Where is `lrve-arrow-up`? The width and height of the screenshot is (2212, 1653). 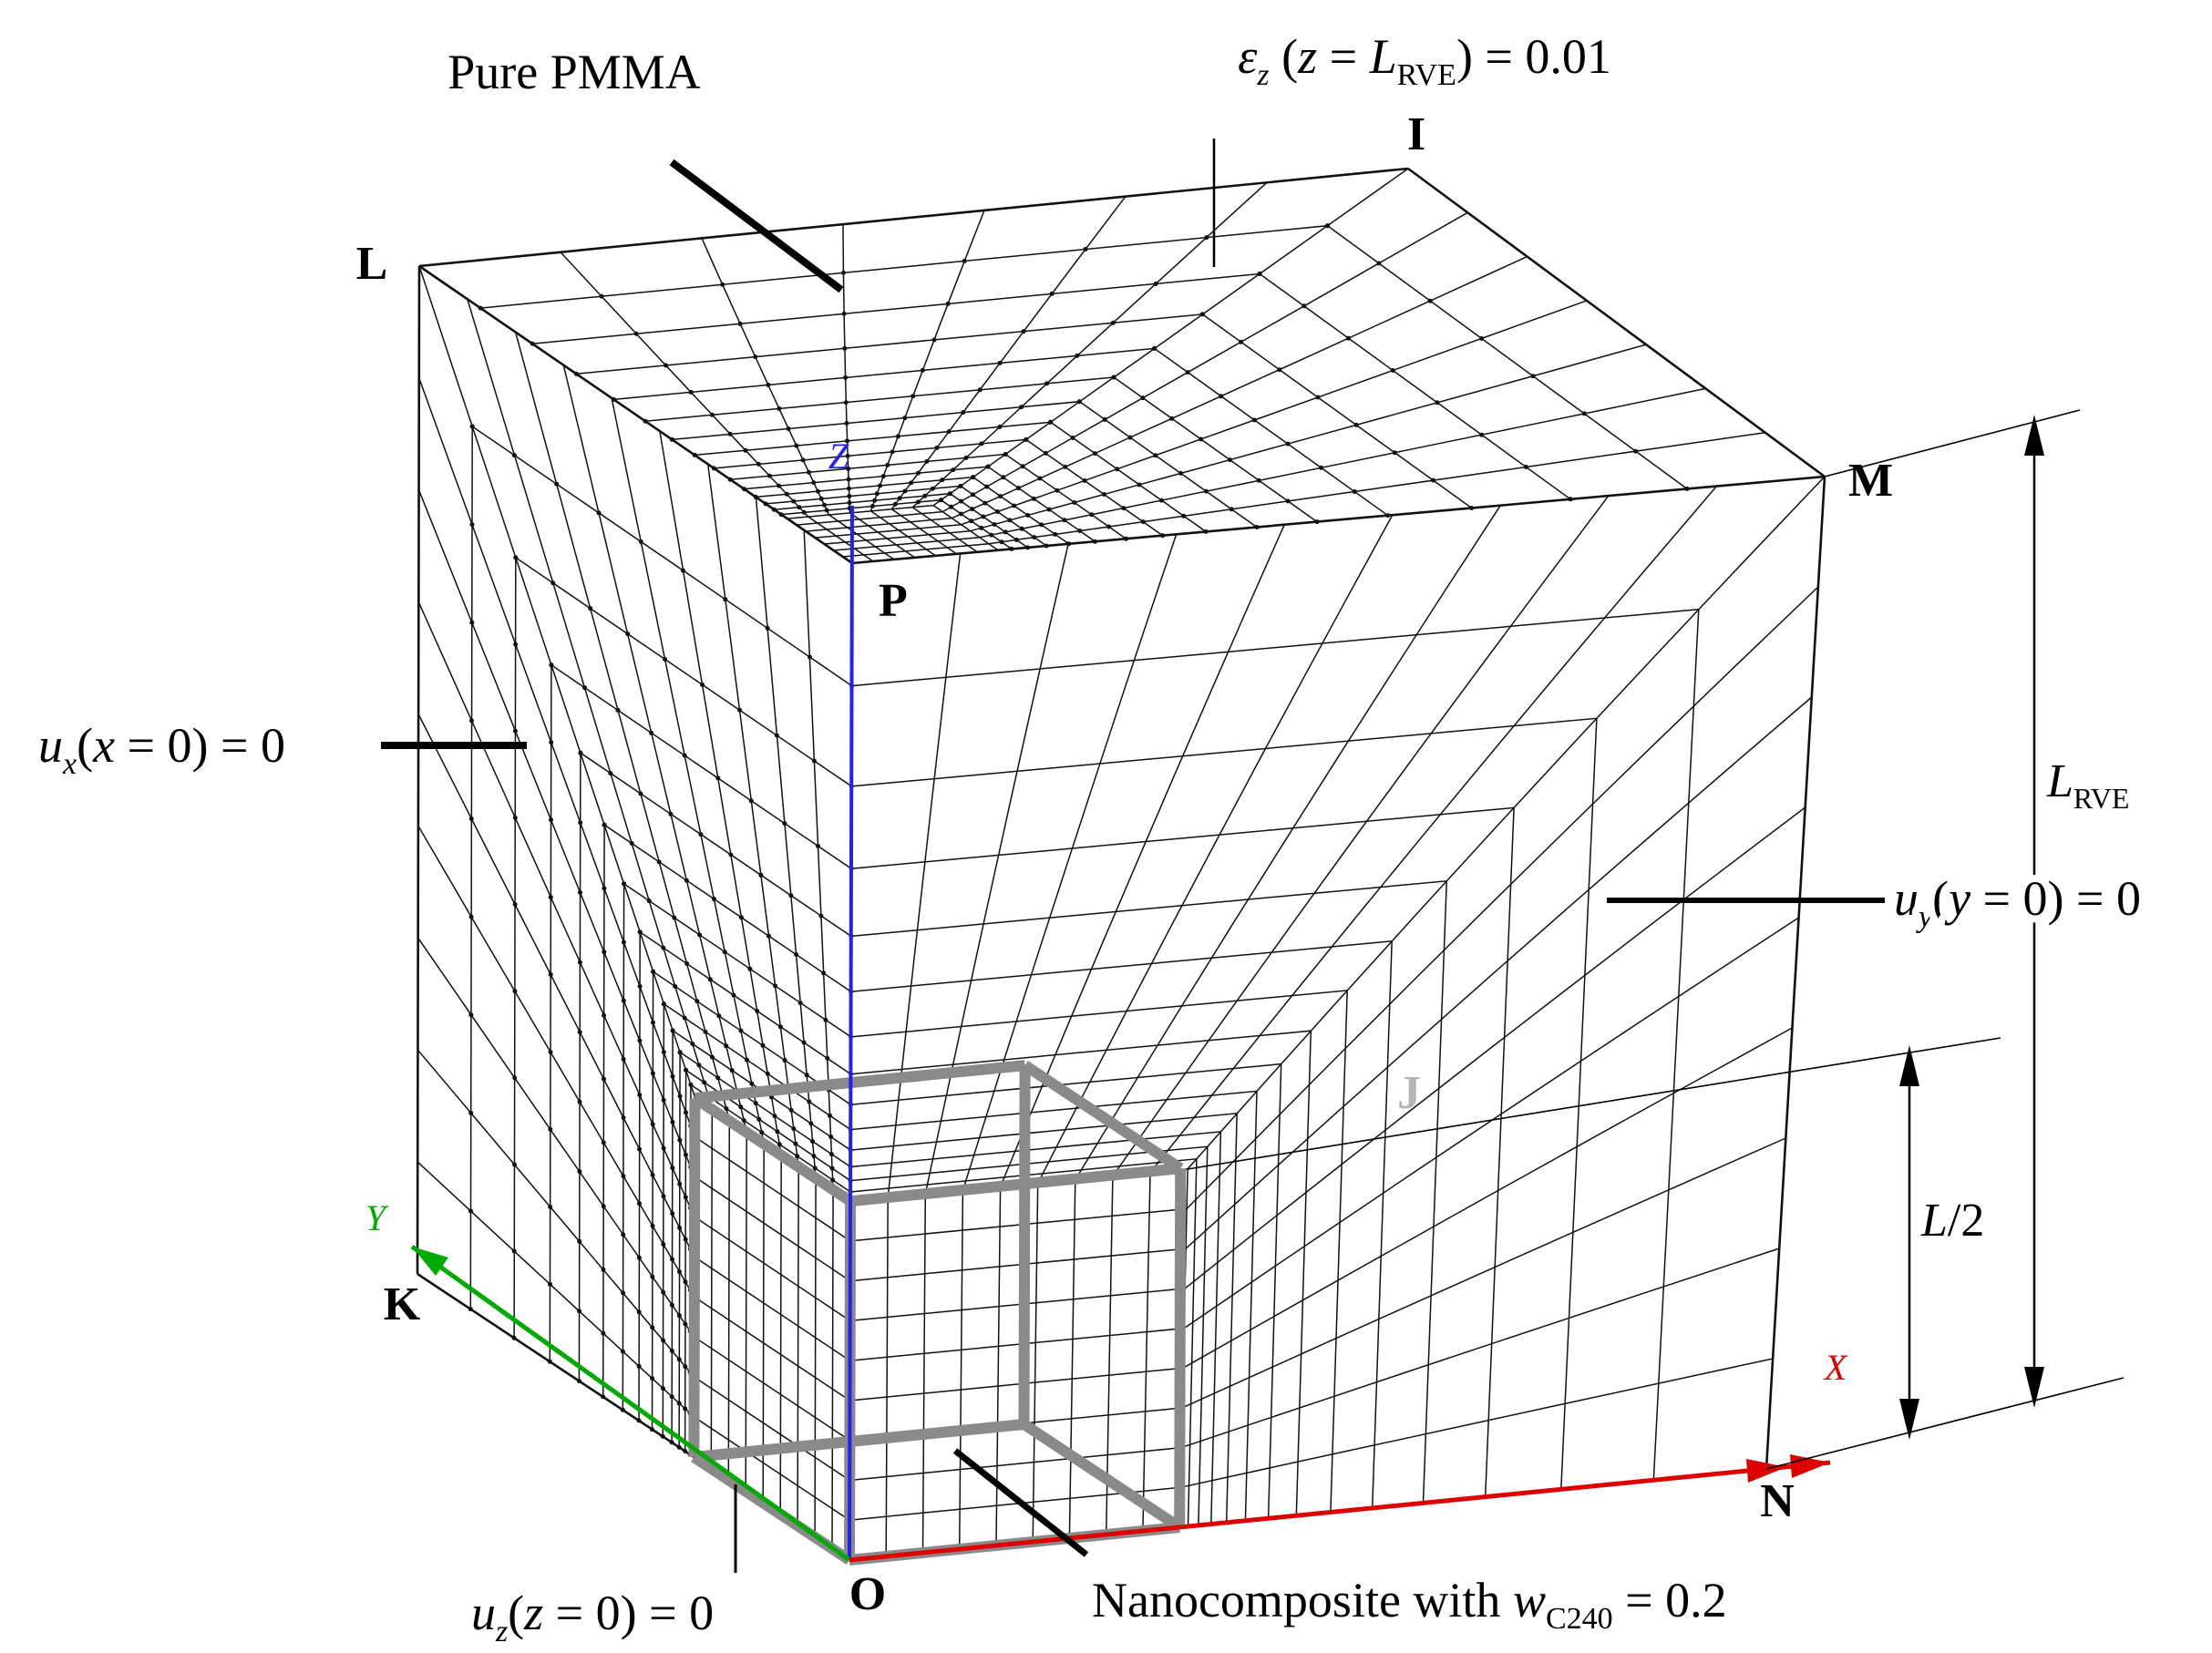
lrve-arrow-up is located at coordinates (2034, 436).